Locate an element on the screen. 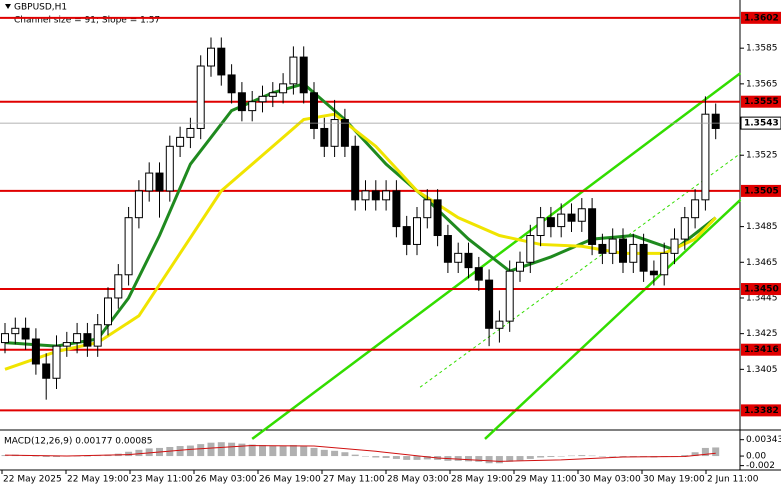 The image size is (781, 489). macd-y-tick-label: -0.002 is located at coordinates (760, 466).